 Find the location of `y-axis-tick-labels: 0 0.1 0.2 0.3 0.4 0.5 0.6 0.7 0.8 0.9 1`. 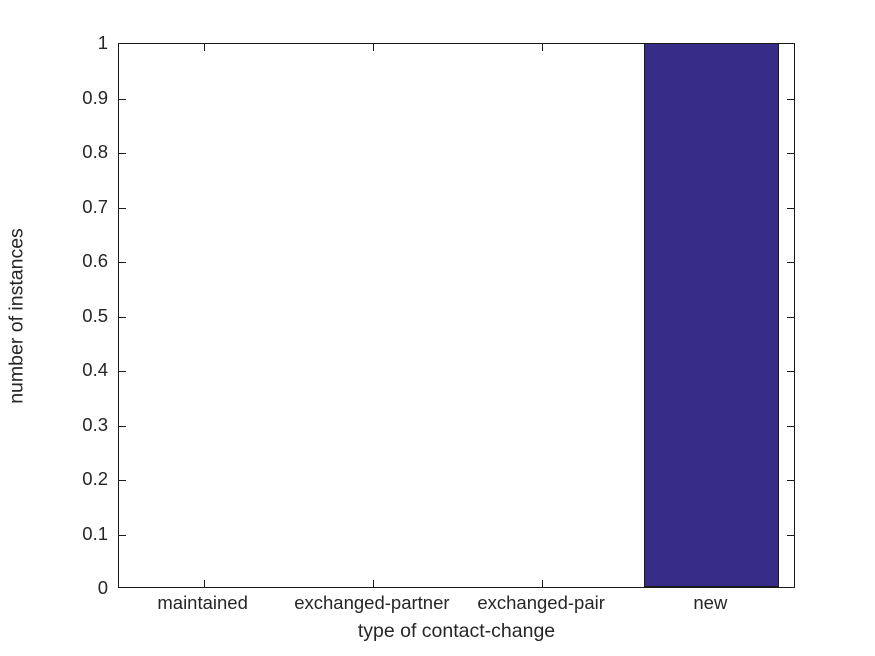

y-axis-tick-labels: 0 0.1 0.2 0.3 0.4 0.5 0.6 0.7 0.8 0.9 1 is located at coordinates (54, 314).